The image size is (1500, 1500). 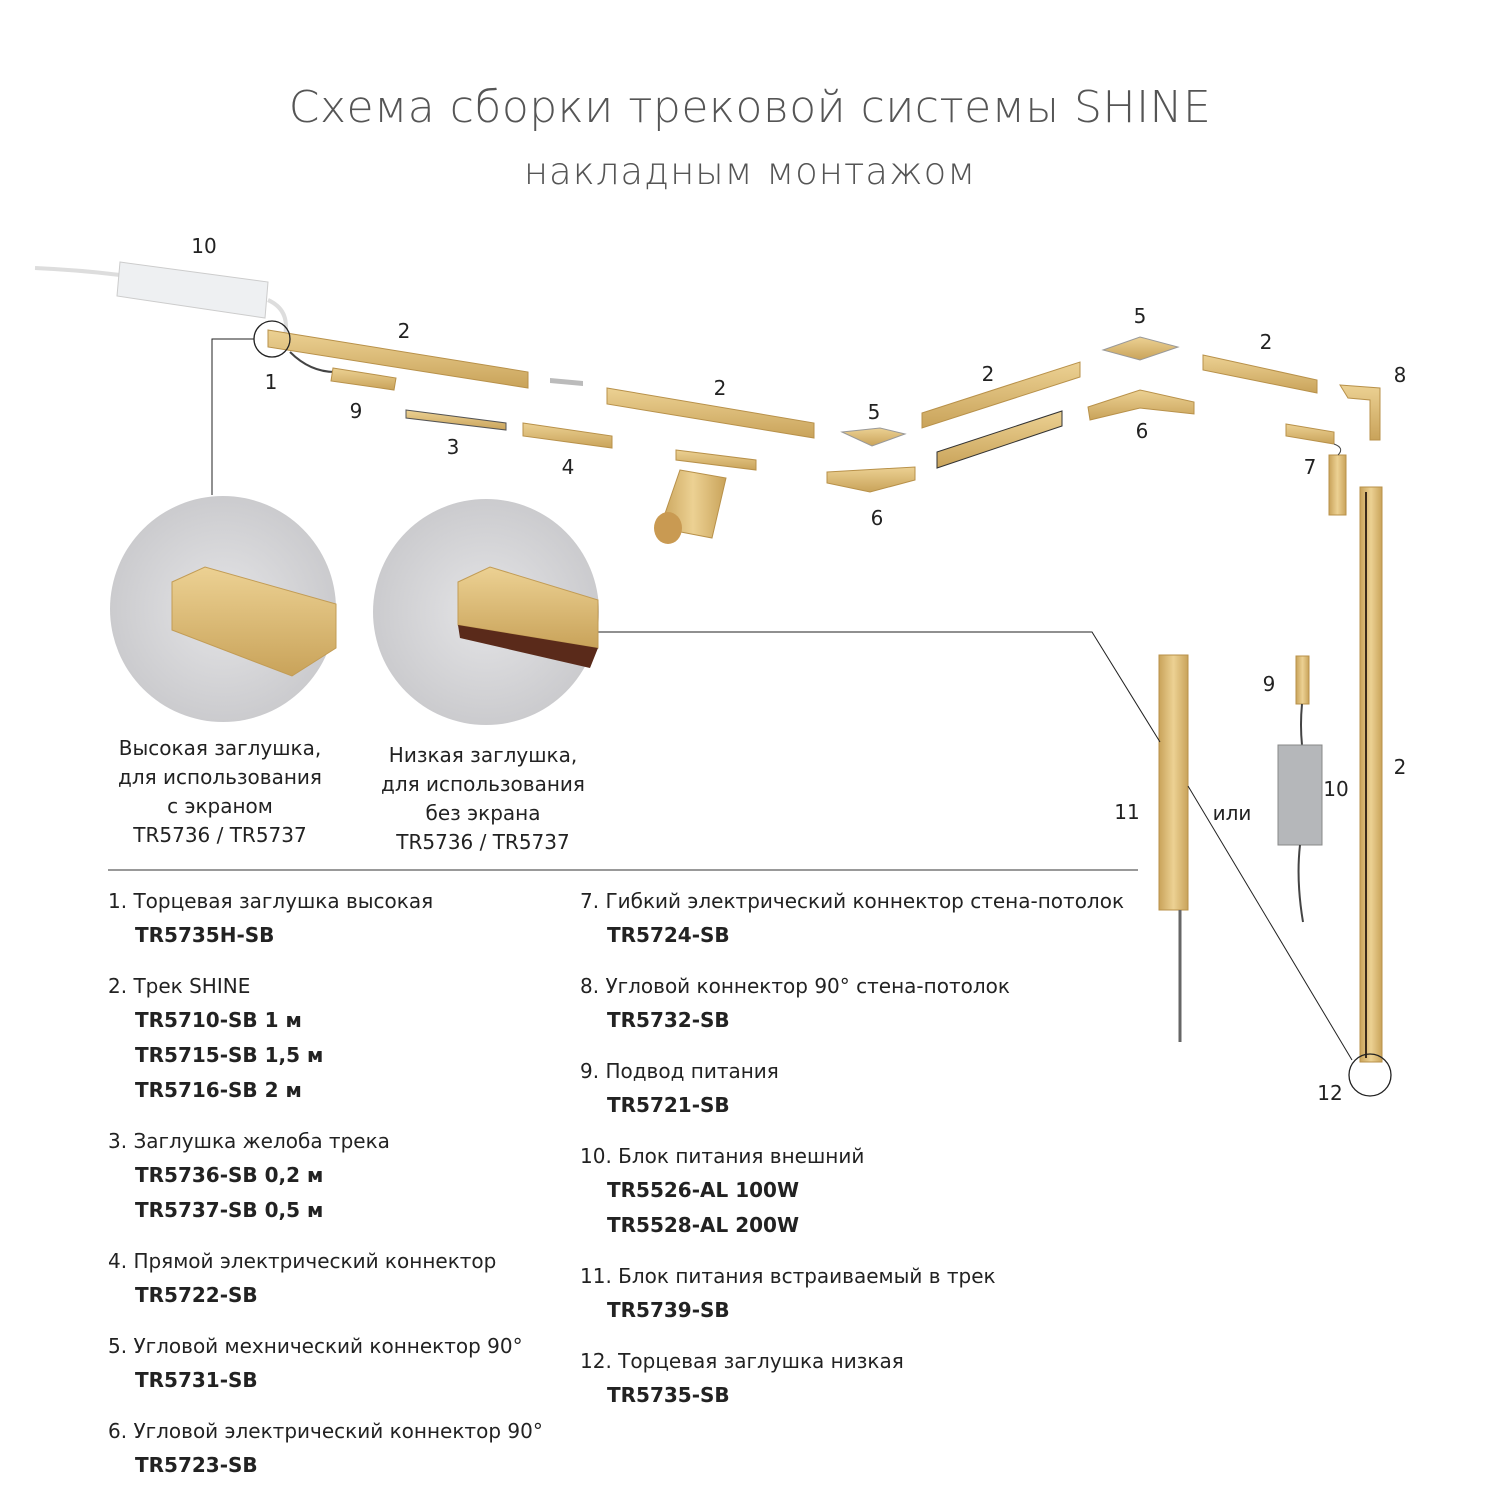 What do you see at coordinates (483, 813) in the screenshot?
I see `caption-line: без экрана` at bounding box center [483, 813].